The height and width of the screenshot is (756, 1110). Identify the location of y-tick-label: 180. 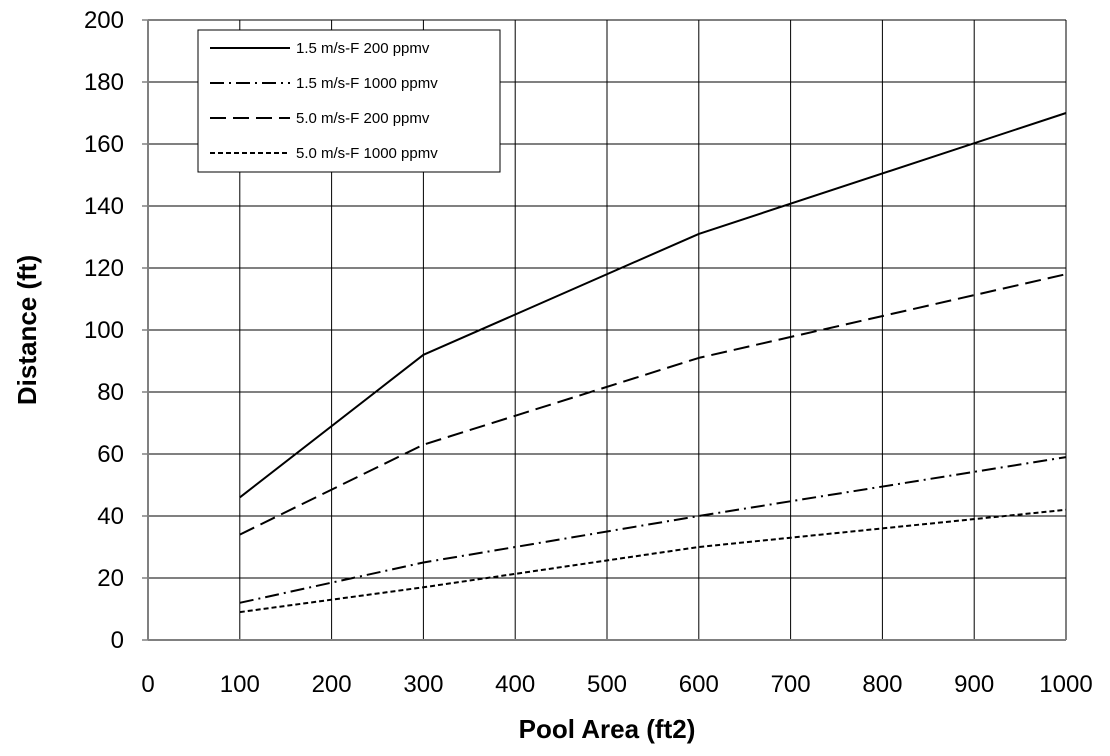
(104, 82).